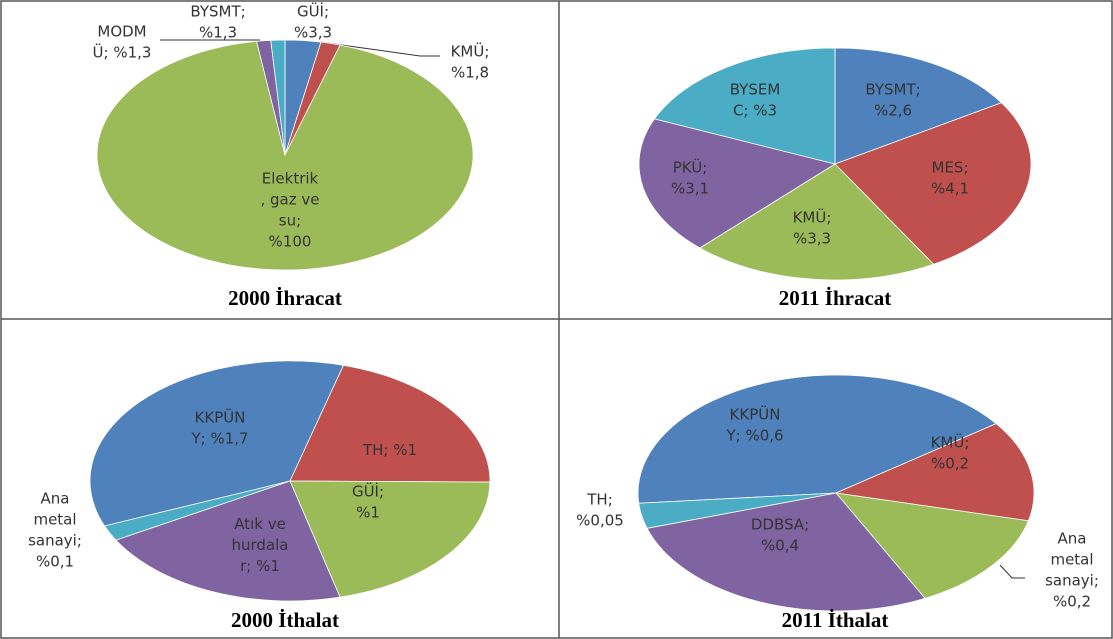  I want to click on data-label: Elektrik, gaz ve su; %100, so click(290, 209).